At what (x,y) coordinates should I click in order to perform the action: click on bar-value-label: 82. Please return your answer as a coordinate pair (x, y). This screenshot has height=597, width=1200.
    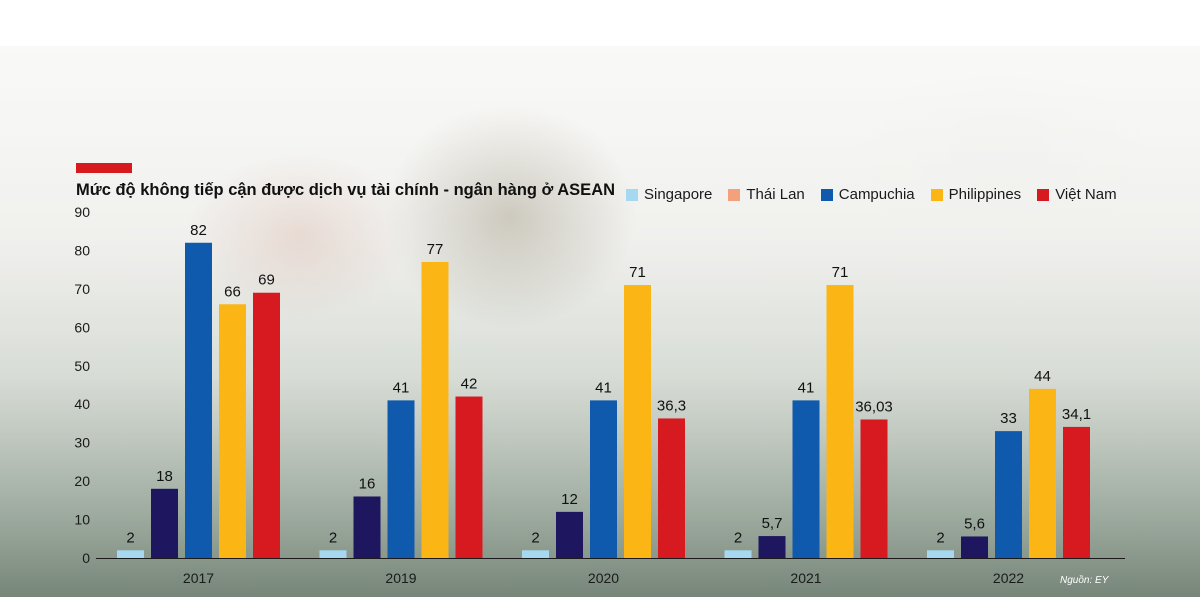
    Looking at the image, I should click on (198, 230).